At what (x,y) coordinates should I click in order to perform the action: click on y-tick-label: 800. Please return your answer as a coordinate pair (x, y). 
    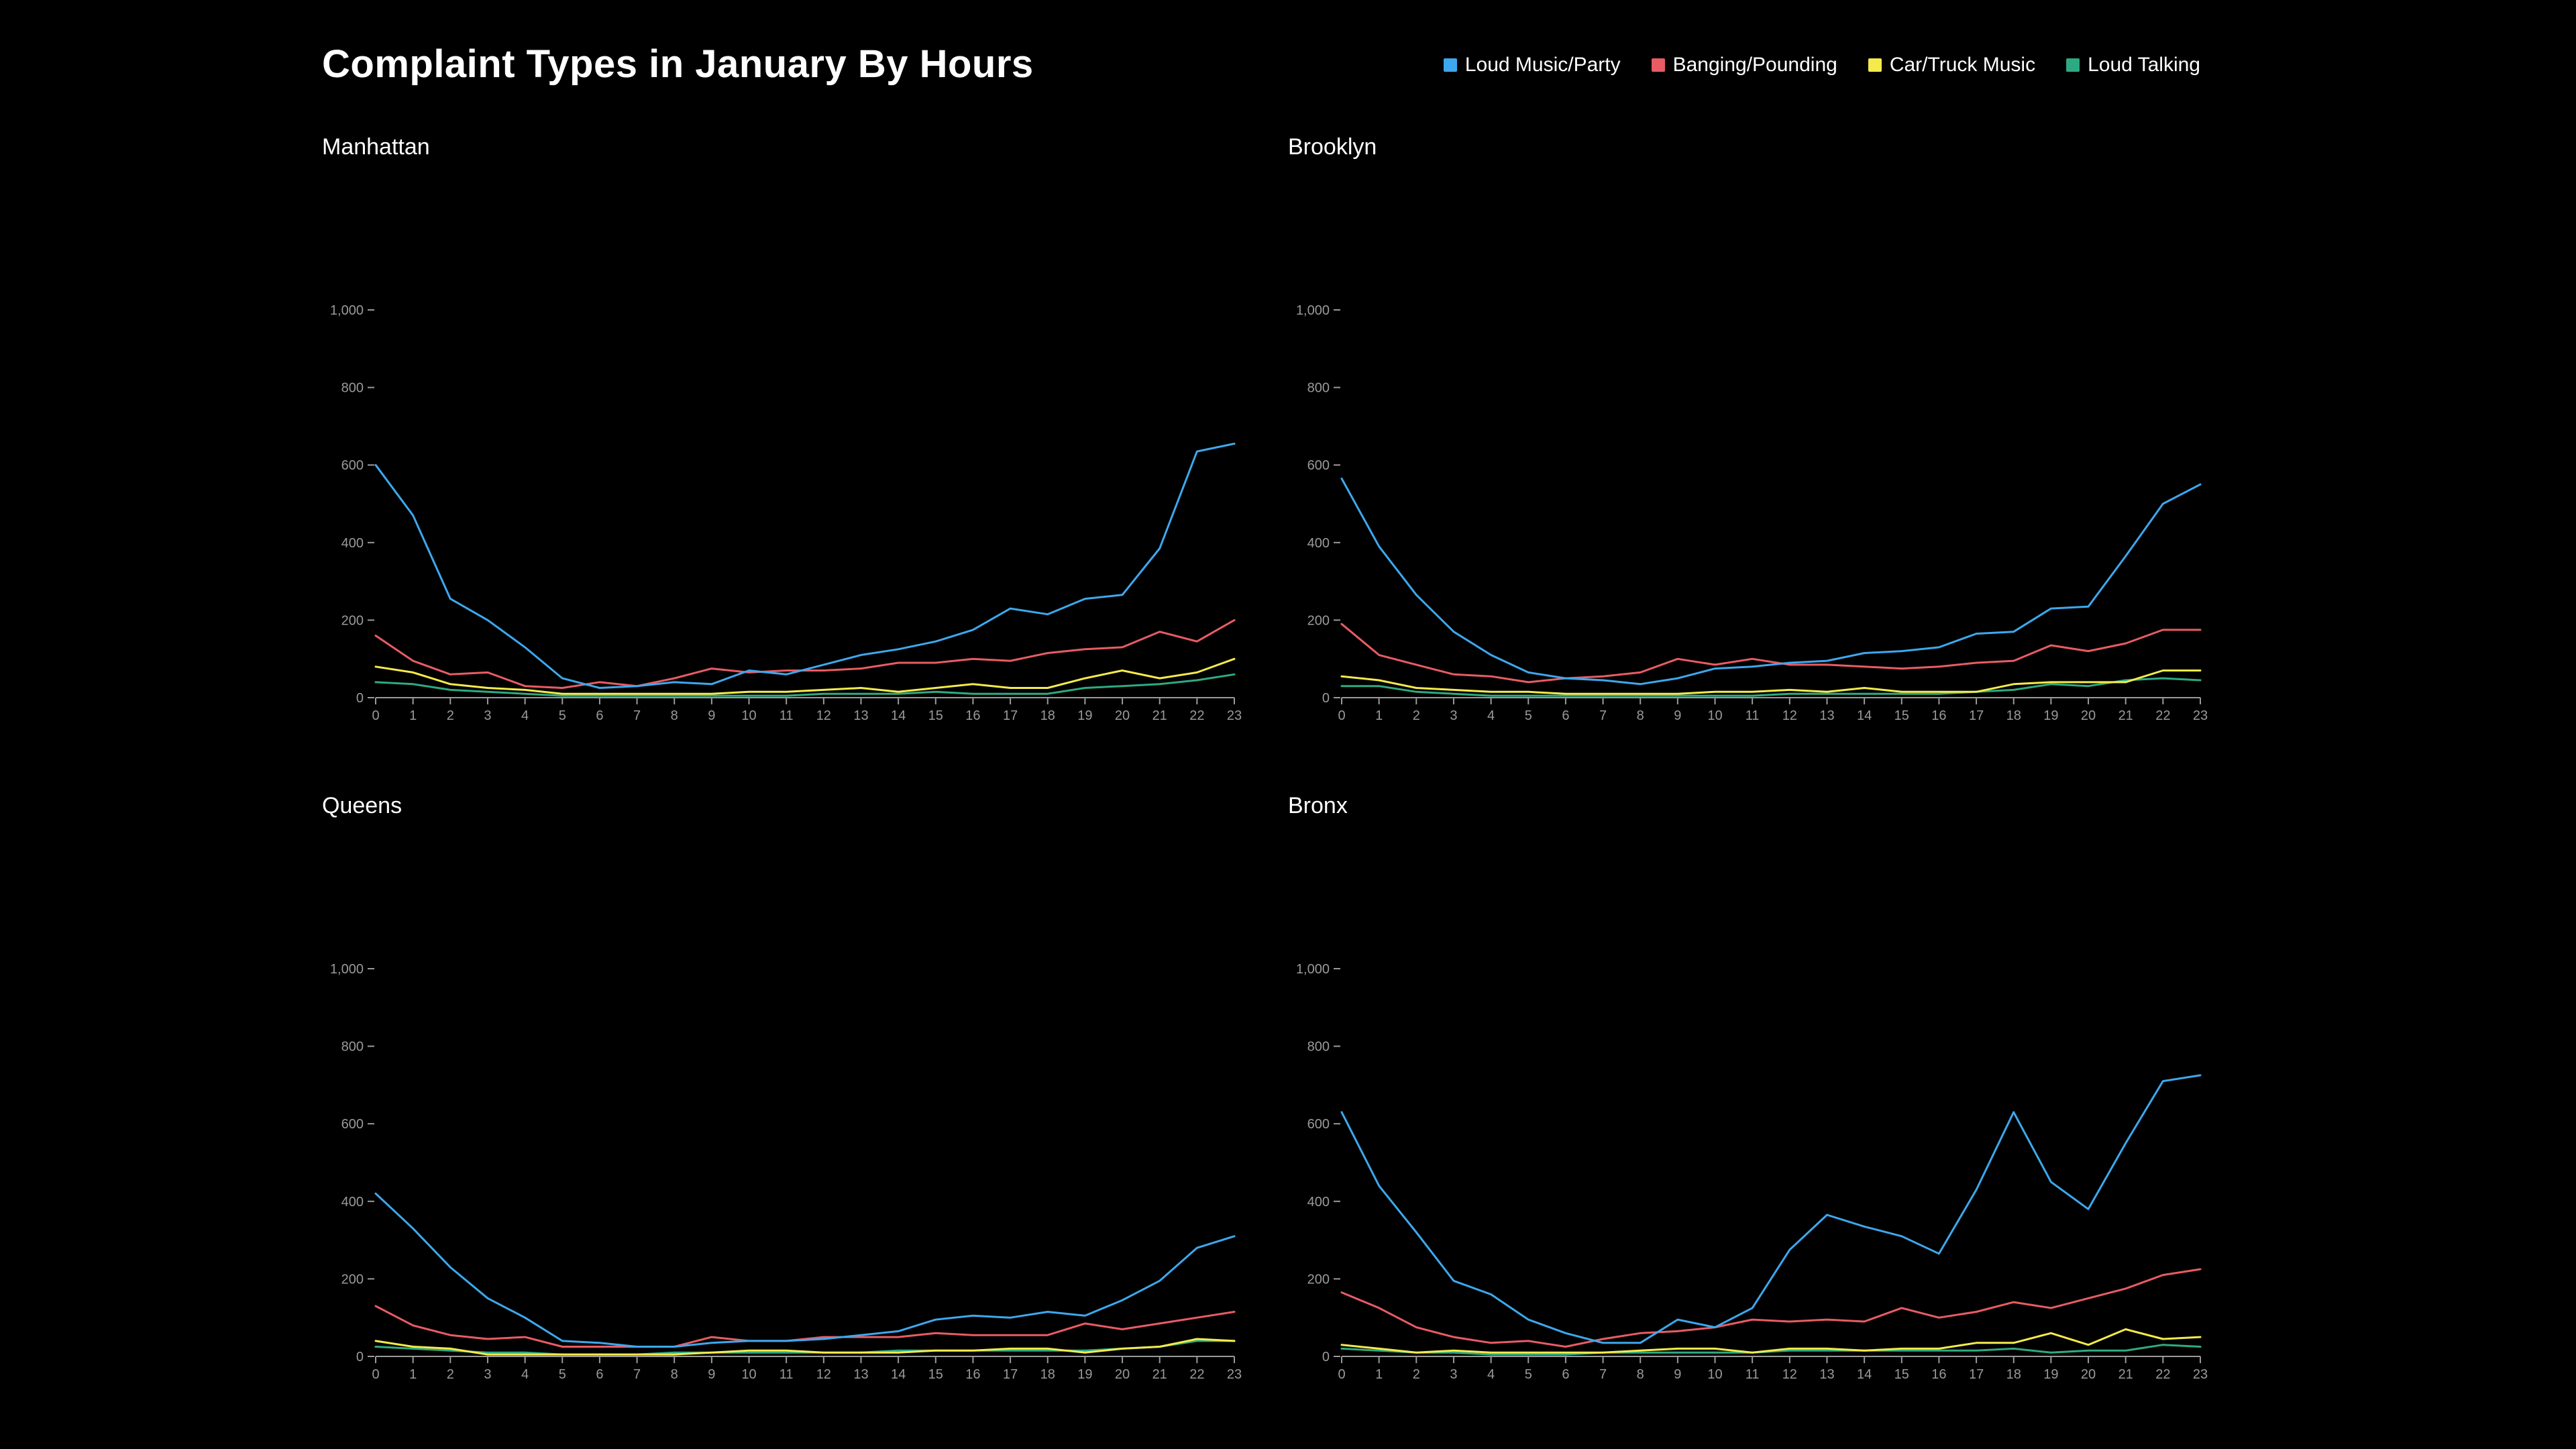
    Looking at the image, I should click on (352, 388).